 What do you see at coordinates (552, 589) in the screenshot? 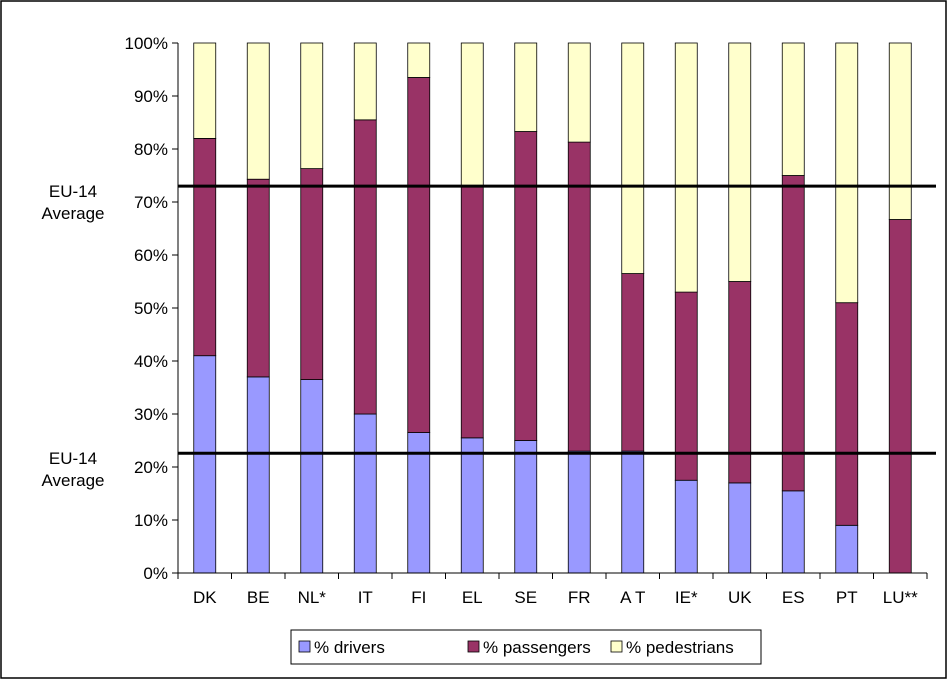
I see `x-axis: DK BE NL* IT FI EL SE FR A T IE* UK ES PT LU**` at bounding box center [552, 589].